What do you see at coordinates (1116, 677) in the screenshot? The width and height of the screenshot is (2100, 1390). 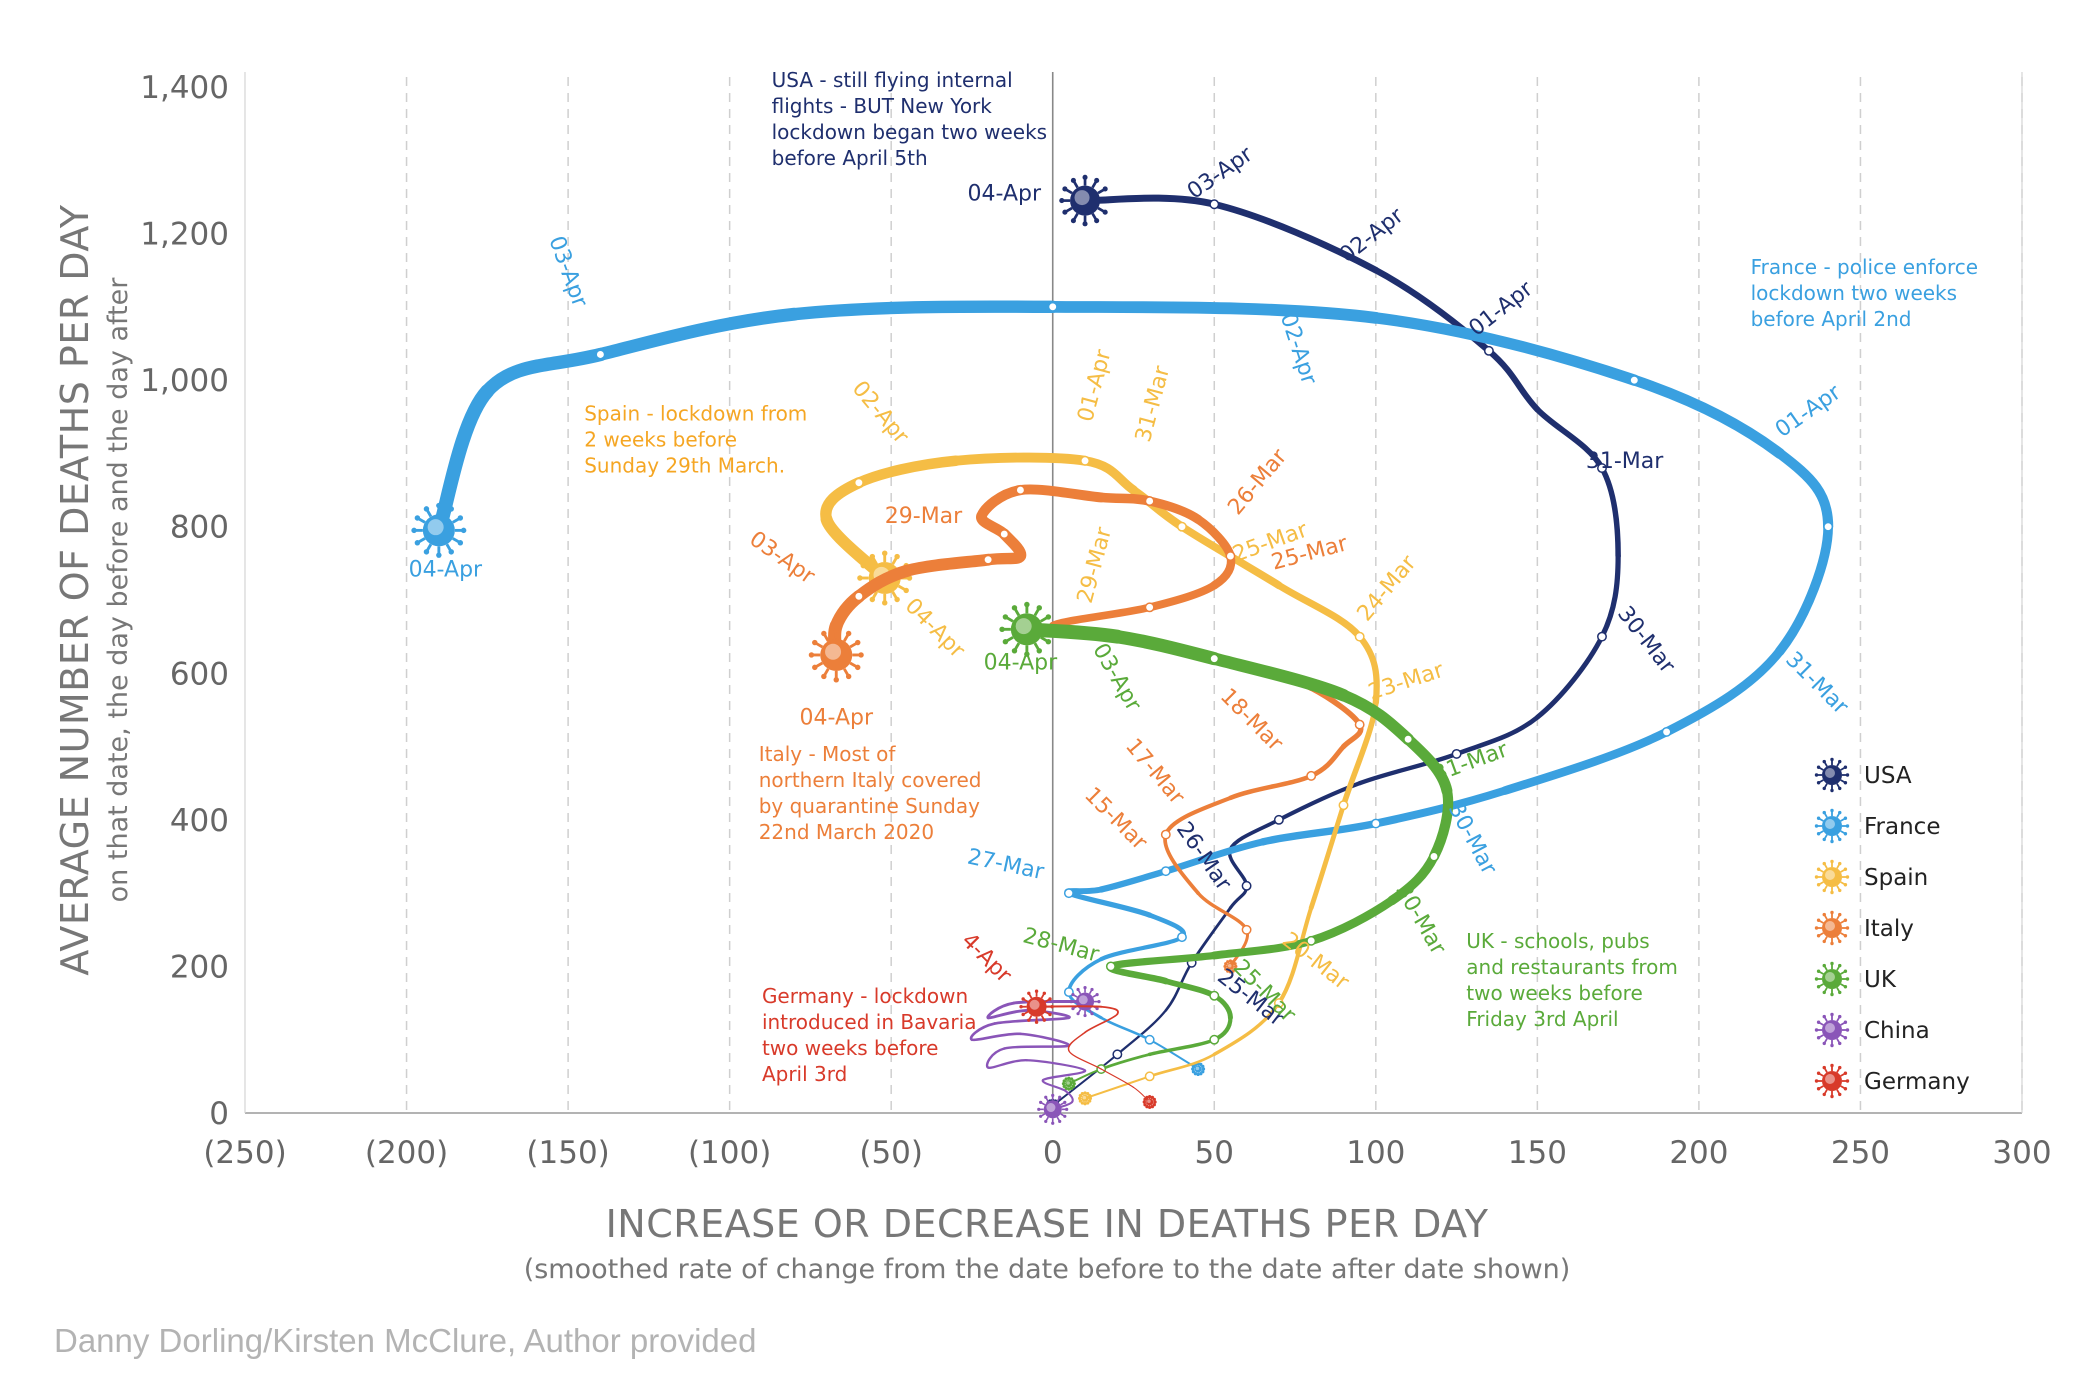 I see `date-label-uk: 03-Apr` at bounding box center [1116, 677].